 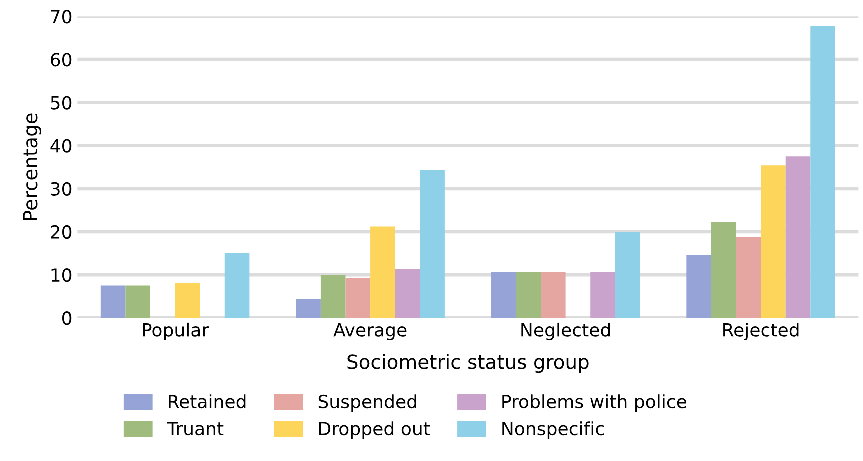 I want to click on y-tick-label: 20, so click(x=61, y=232).